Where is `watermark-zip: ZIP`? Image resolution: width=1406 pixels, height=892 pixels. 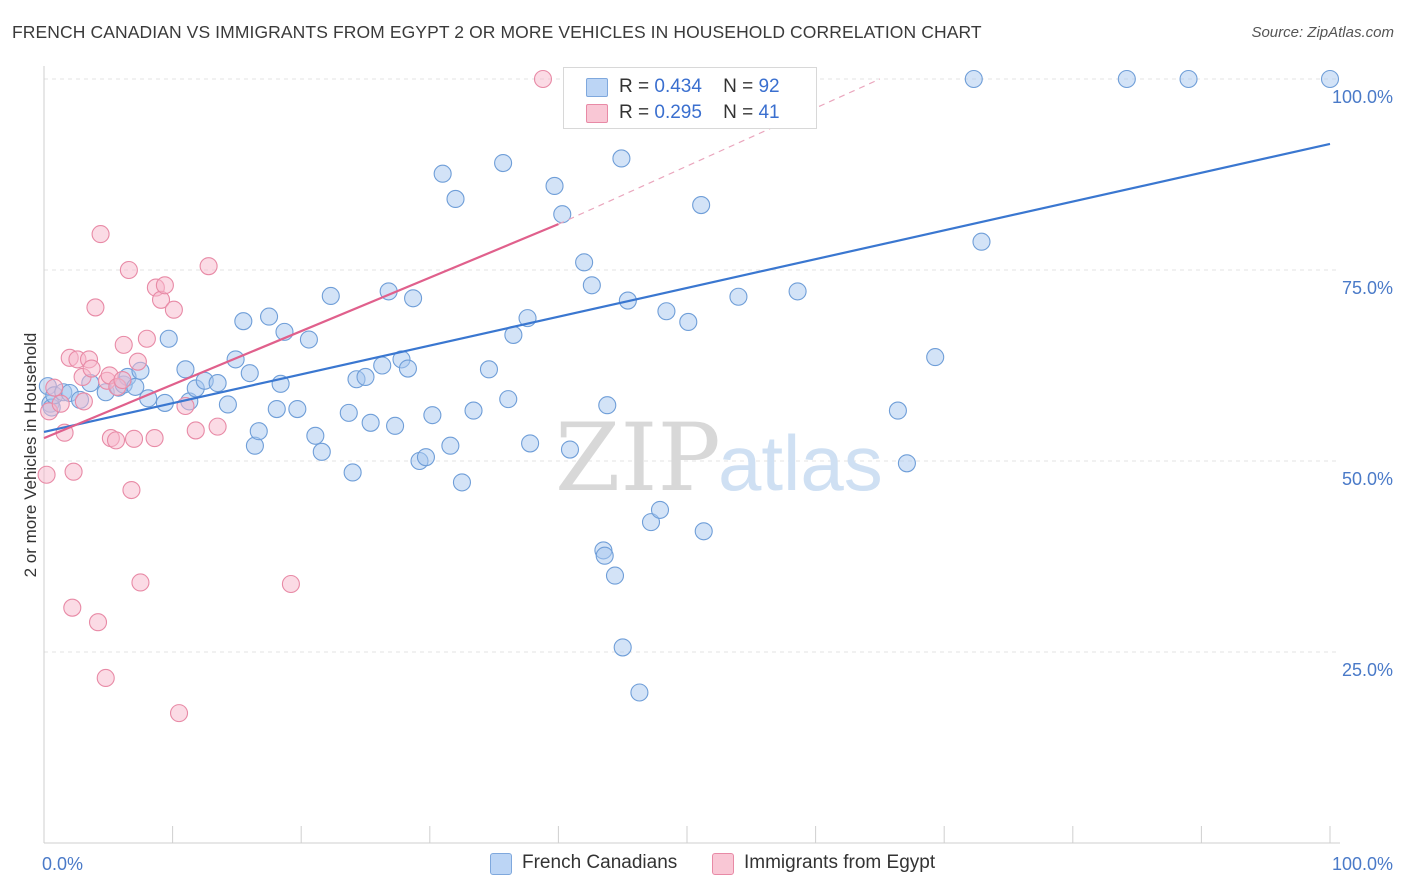
watermark-zip: ZIP is located at coordinates (638, 458).